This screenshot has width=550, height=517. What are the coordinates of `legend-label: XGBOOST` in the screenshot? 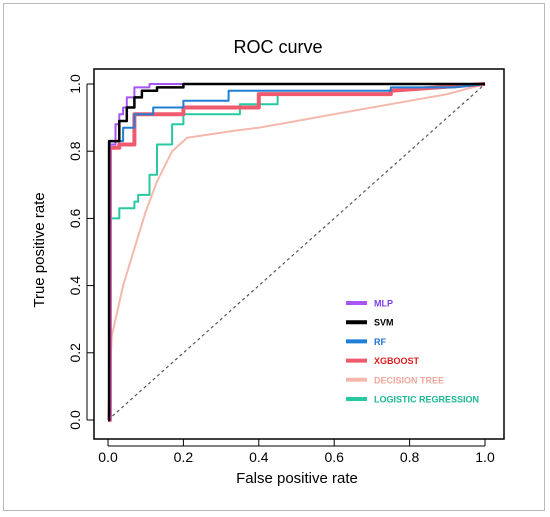 It's located at (397, 361).